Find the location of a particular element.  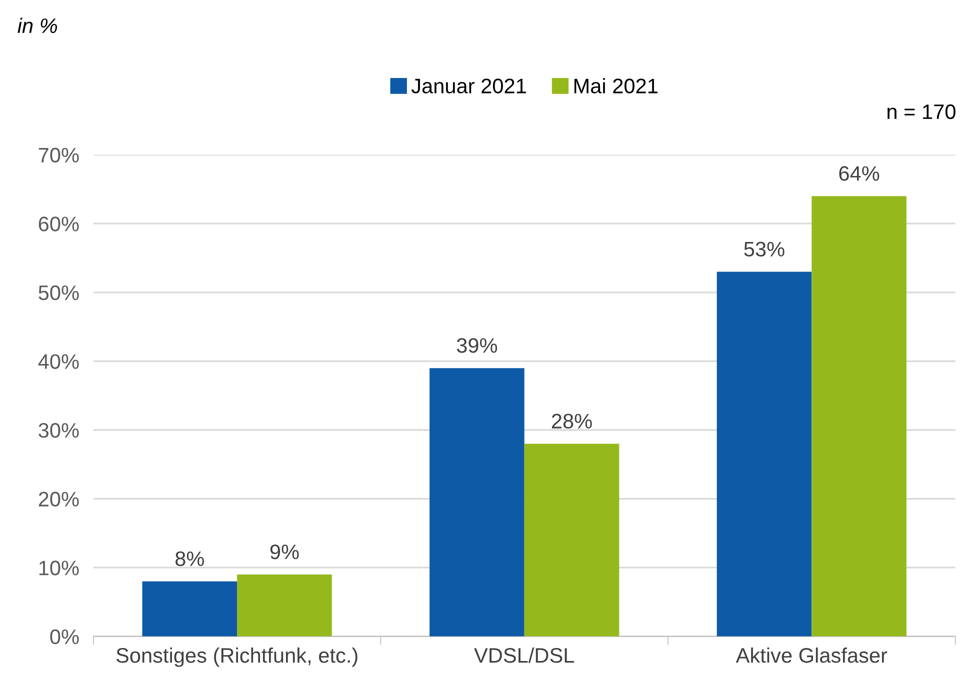

y-tick-label: 60% is located at coordinates (58, 224).